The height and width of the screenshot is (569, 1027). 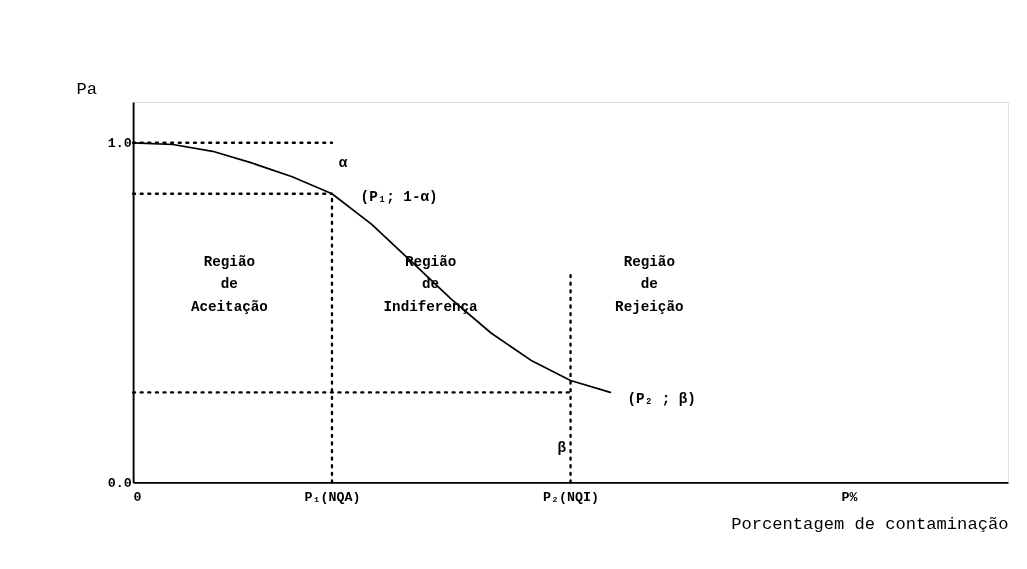 I want to click on x-tick-label: P₁(NQA), so click(x=332, y=497).